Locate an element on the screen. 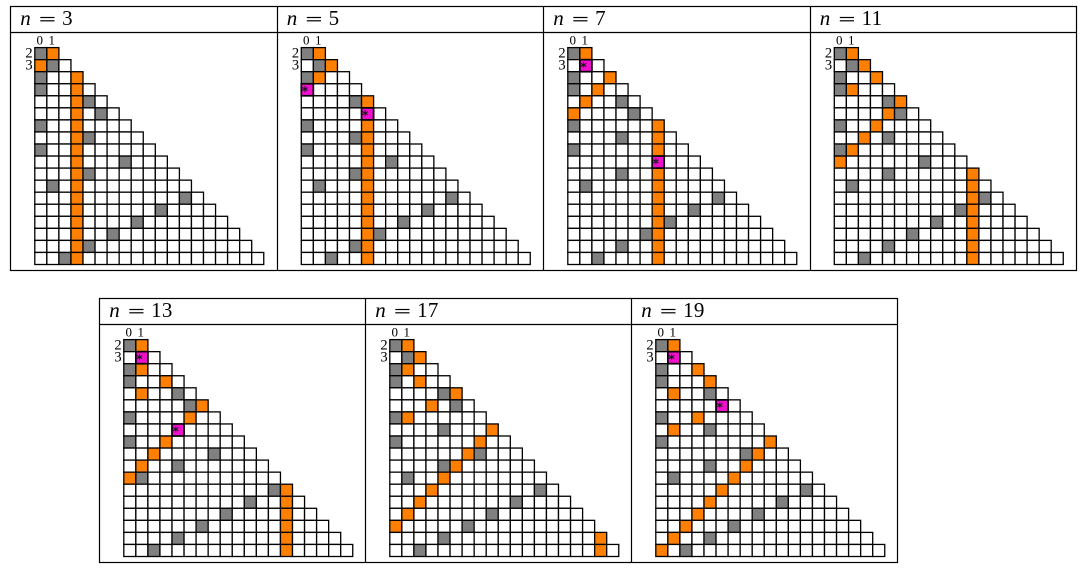 This screenshot has width=1083, height=576. svg-text: 13 is located at coordinates (162, 310).